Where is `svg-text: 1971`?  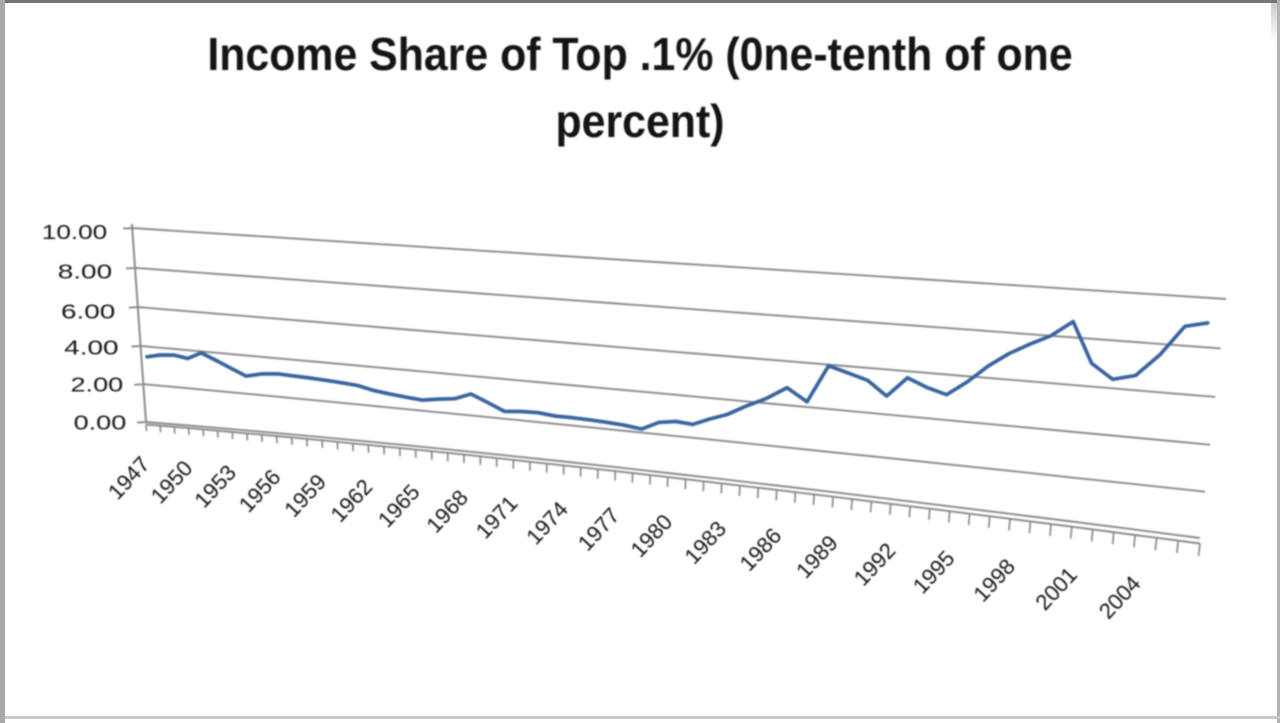 svg-text: 1971 is located at coordinates (497, 517).